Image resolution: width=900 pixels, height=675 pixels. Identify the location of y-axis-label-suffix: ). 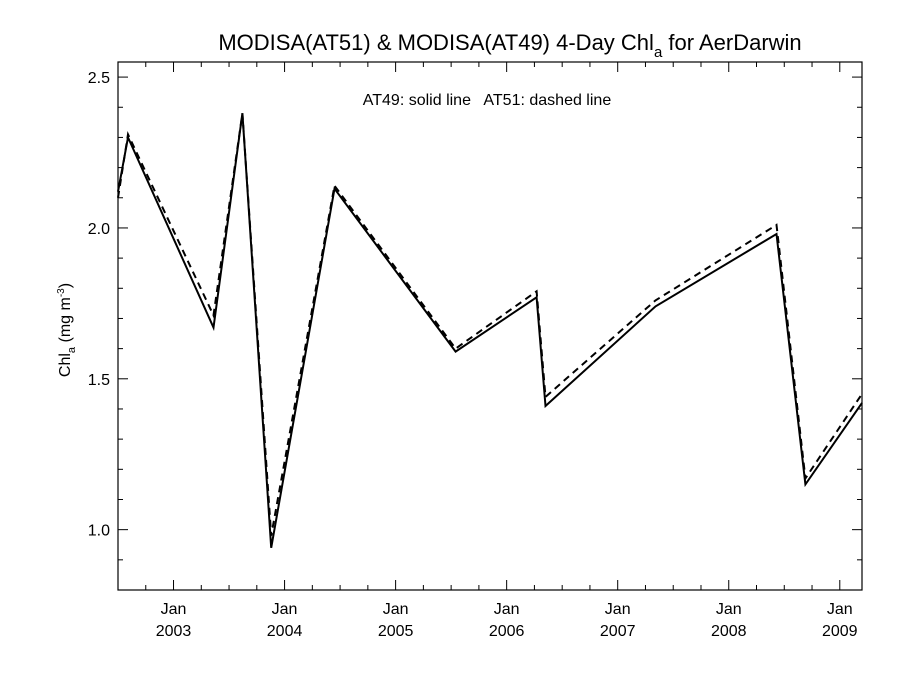
(65, 285).